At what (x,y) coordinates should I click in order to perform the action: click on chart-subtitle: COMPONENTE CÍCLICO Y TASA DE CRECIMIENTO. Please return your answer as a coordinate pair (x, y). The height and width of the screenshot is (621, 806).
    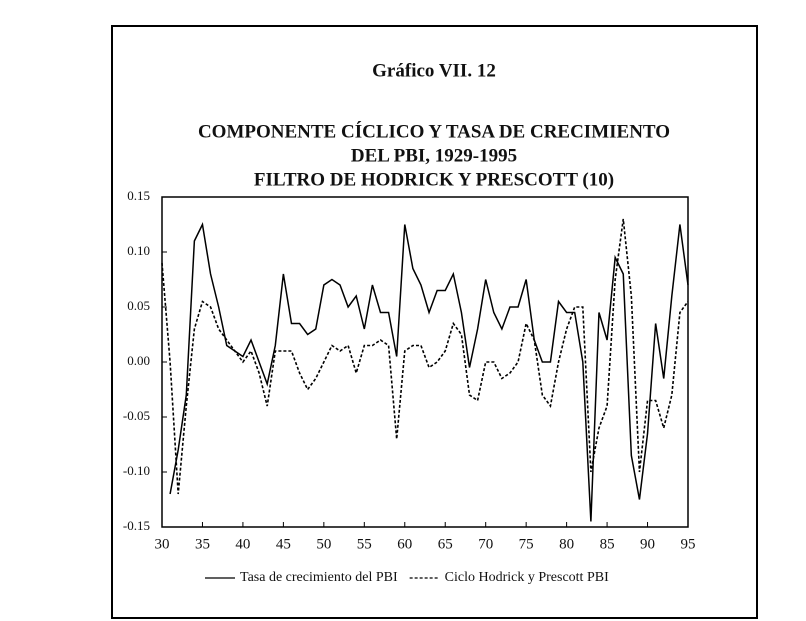
    Looking at the image, I should click on (434, 131).